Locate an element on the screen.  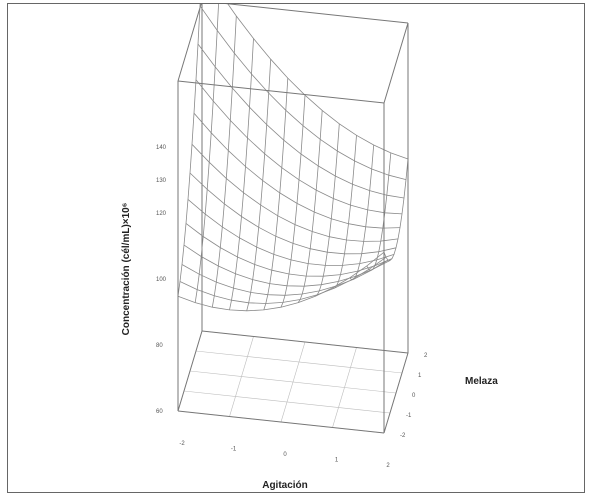
z-axis-ticks: 60 80 100 120 130 140 is located at coordinates (161, 280).